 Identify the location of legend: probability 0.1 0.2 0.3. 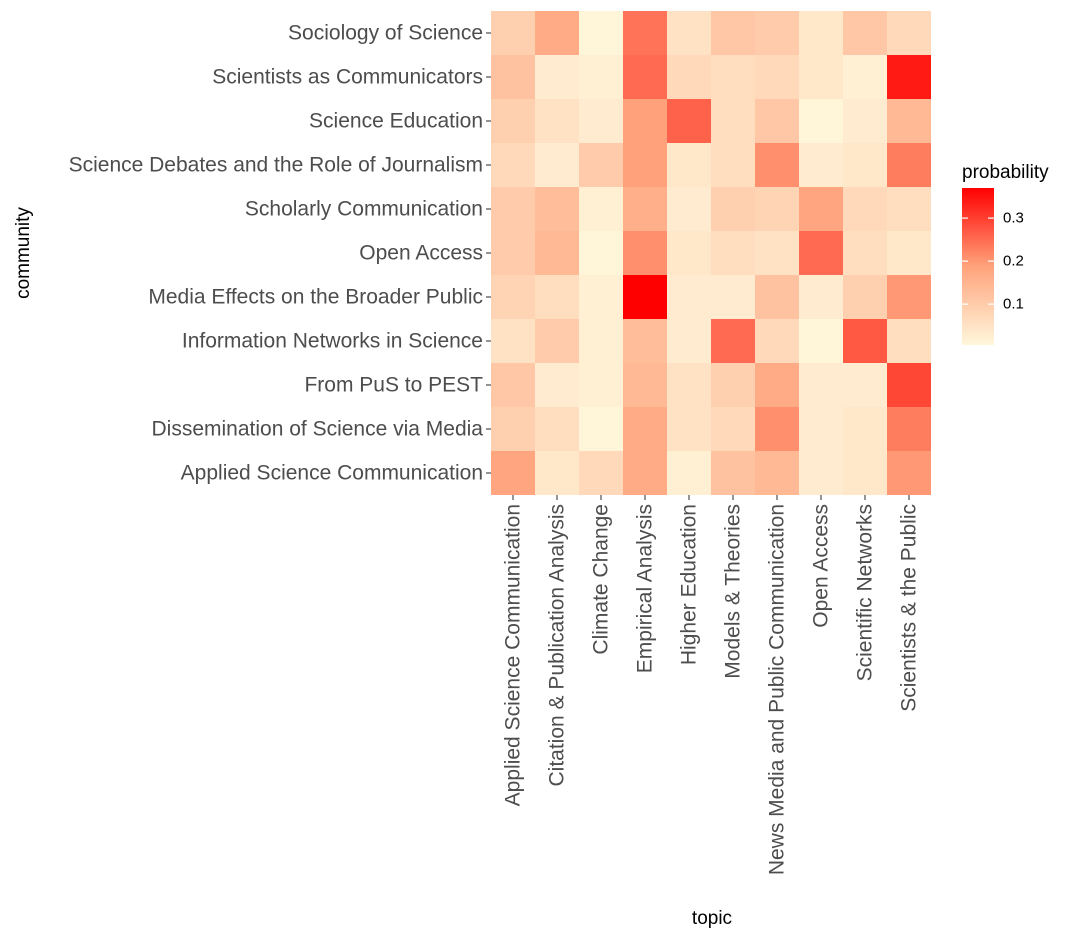
(1005, 253).